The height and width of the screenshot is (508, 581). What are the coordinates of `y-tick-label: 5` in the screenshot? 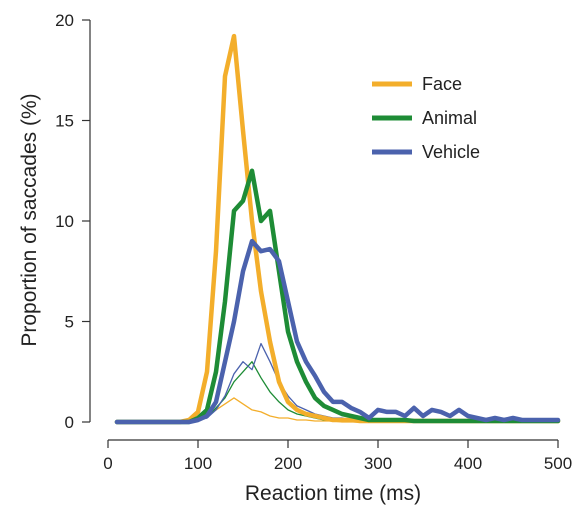 It's located at (69, 322).